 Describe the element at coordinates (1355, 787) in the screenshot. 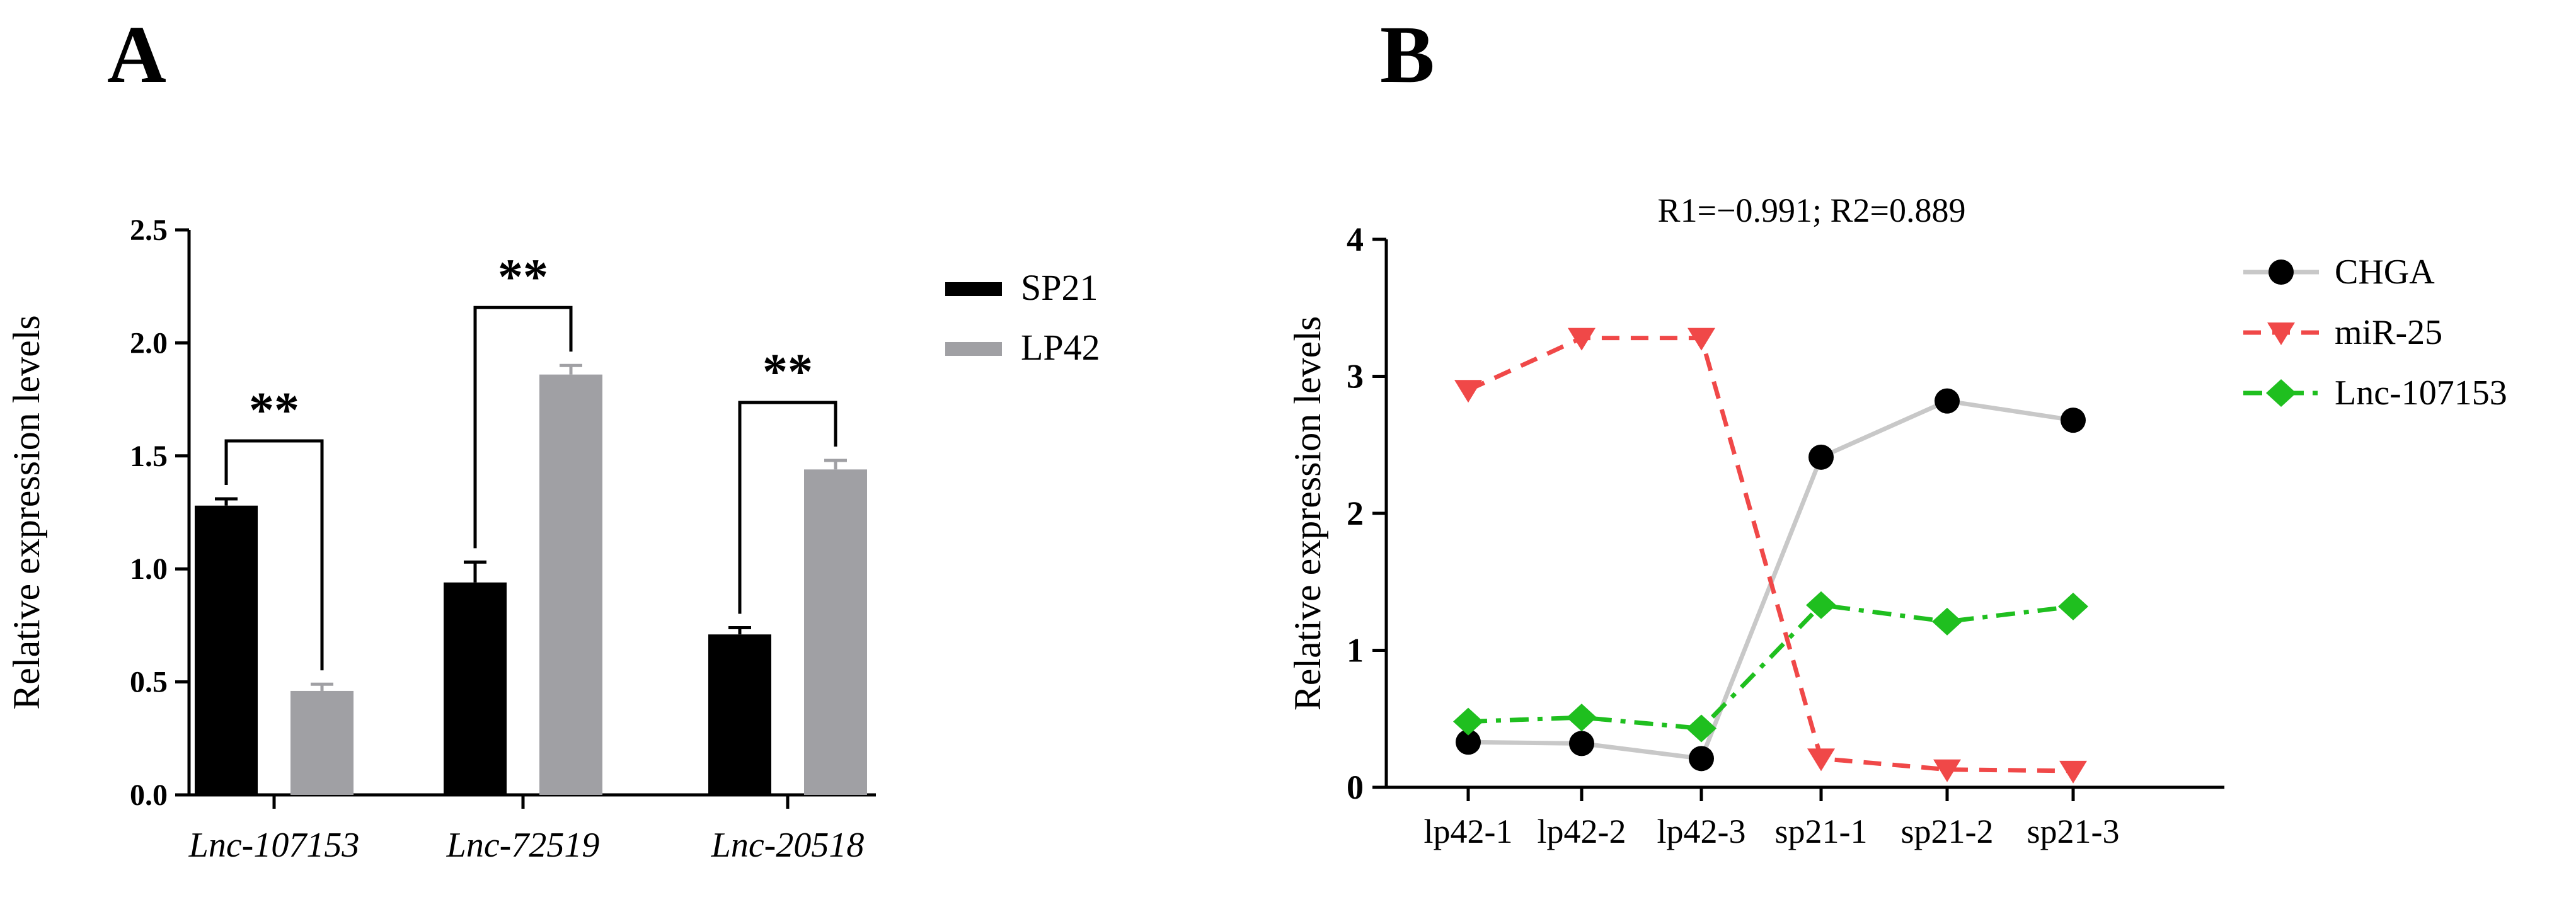

I see `y-tick-label: 0` at that location.